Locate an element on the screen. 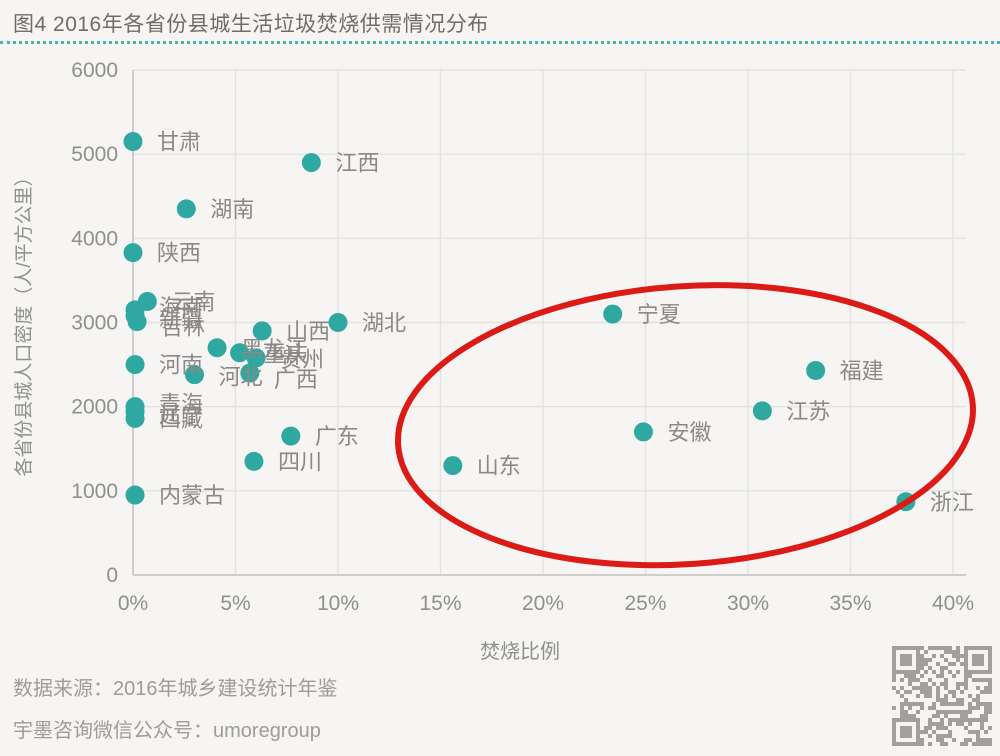 The height and width of the screenshot is (756, 1000). x-tick-label: 40% is located at coordinates (953, 603).